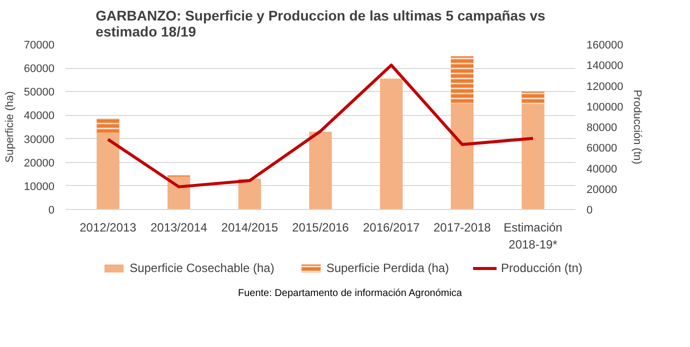 Image resolution: width=690 pixels, height=347 pixels. I want to click on x-tick-label: 2012/2013, so click(108, 227).